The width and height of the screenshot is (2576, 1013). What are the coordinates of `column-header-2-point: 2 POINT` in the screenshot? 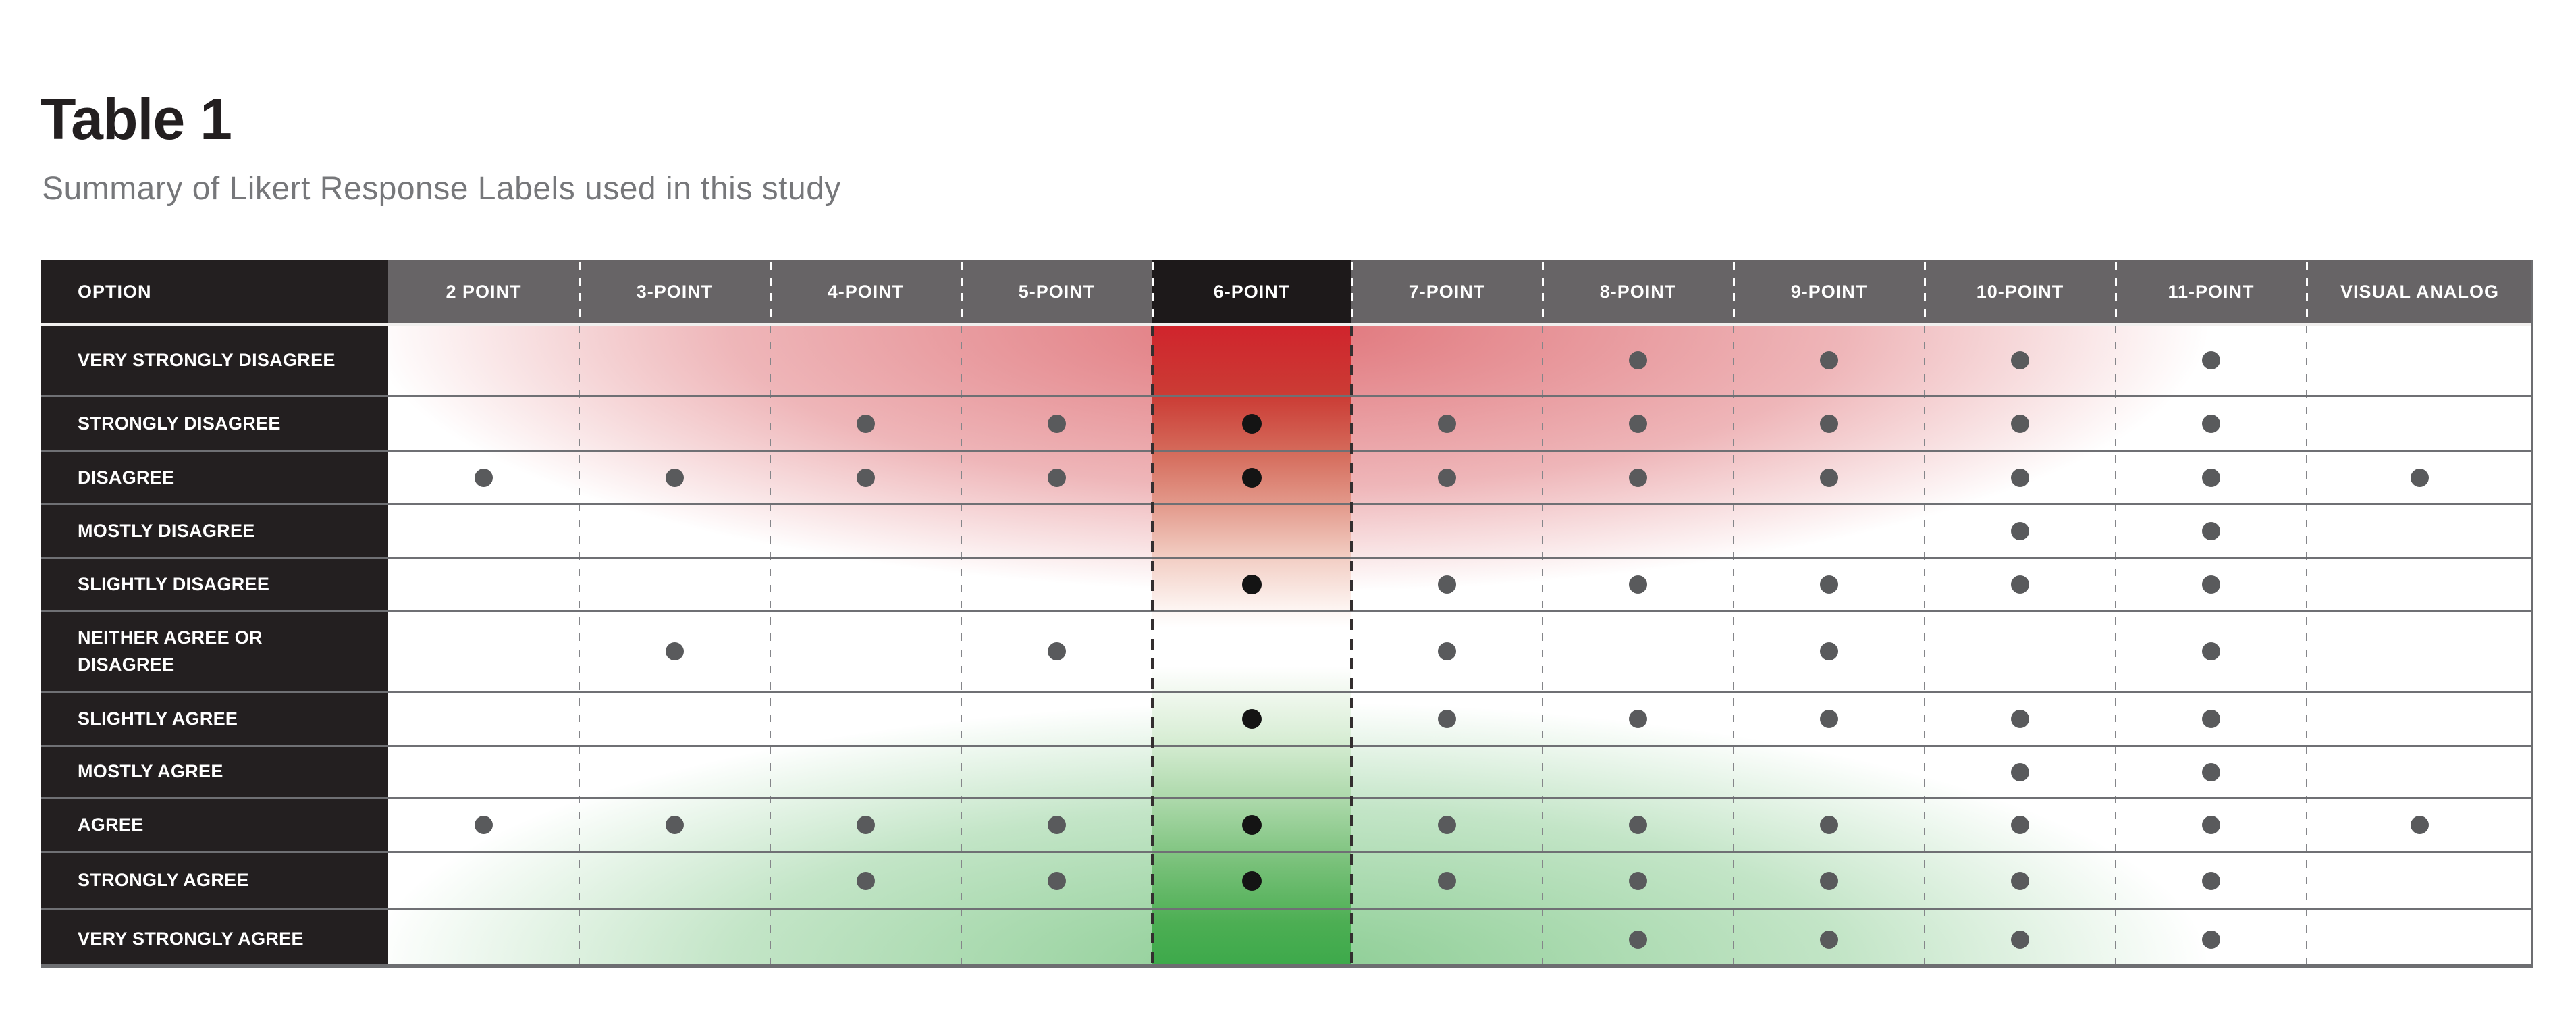 It's located at (484, 293).